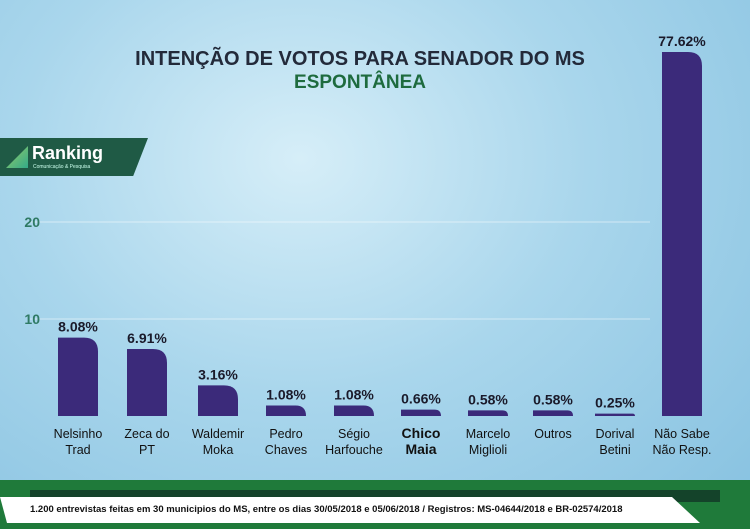 Image resolution: width=750 pixels, height=529 pixels. What do you see at coordinates (615, 434) in the screenshot?
I see `category-label: Dorival` at bounding box center [615, 434].